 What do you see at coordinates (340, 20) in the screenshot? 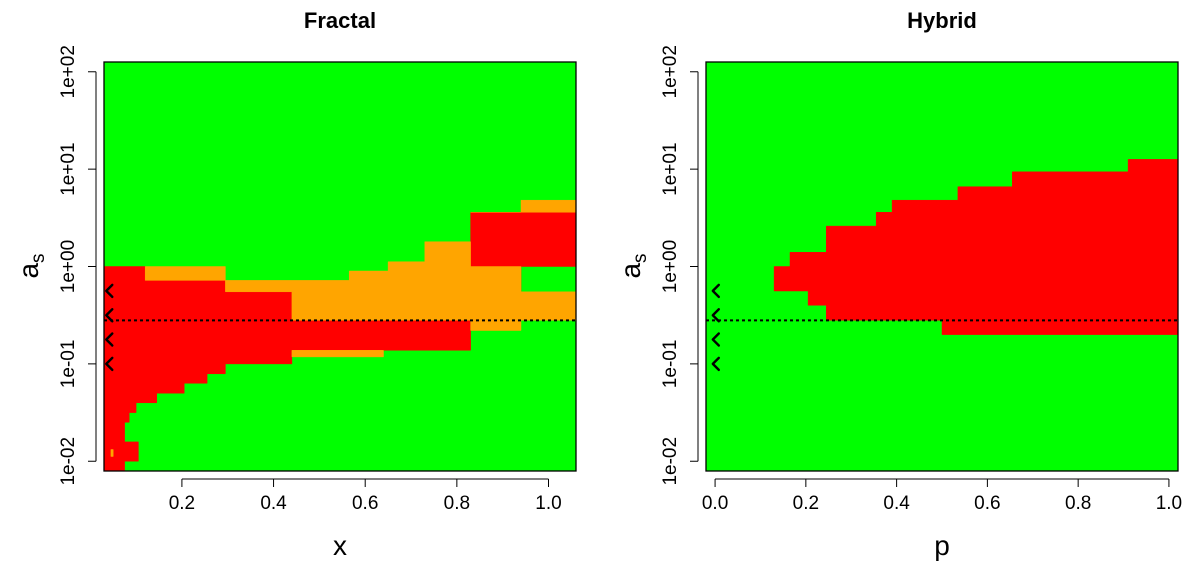
I see `chart-title: Fractal` at bounding box center [340, 20].